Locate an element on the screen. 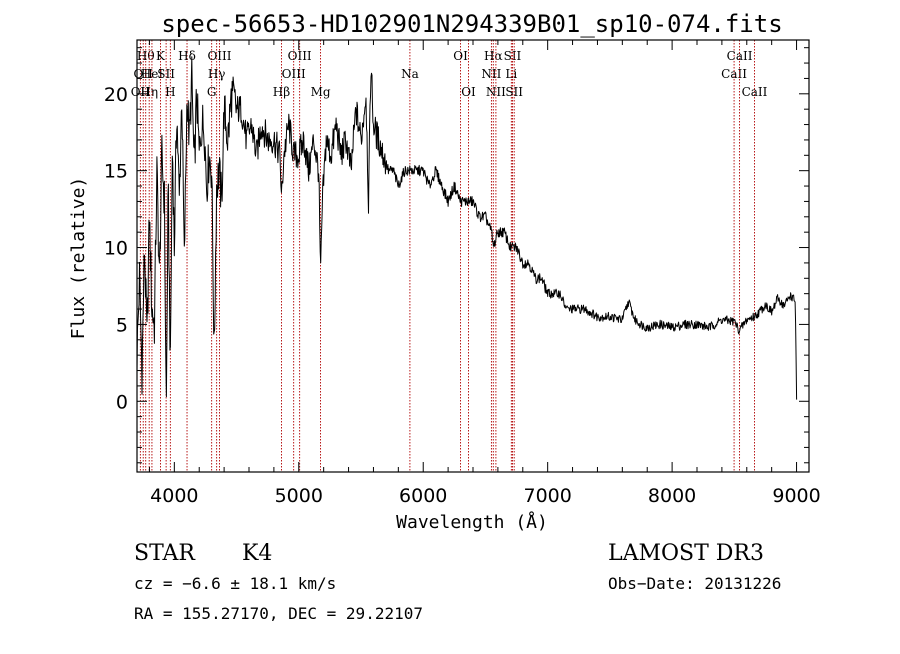  y-tick-label-4: 20 is located at coordinates (116, 95).